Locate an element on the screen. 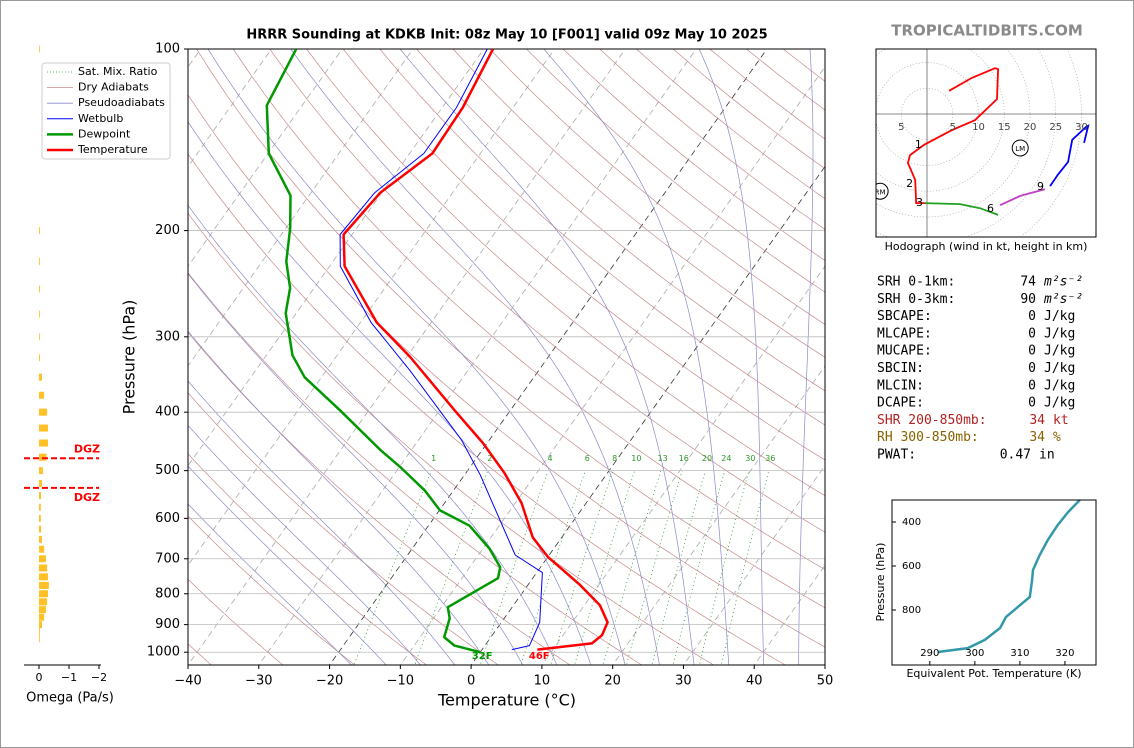 This screenshot has width=1134, height=748. ring-label: 20 is located at coordinates (1030, 127).